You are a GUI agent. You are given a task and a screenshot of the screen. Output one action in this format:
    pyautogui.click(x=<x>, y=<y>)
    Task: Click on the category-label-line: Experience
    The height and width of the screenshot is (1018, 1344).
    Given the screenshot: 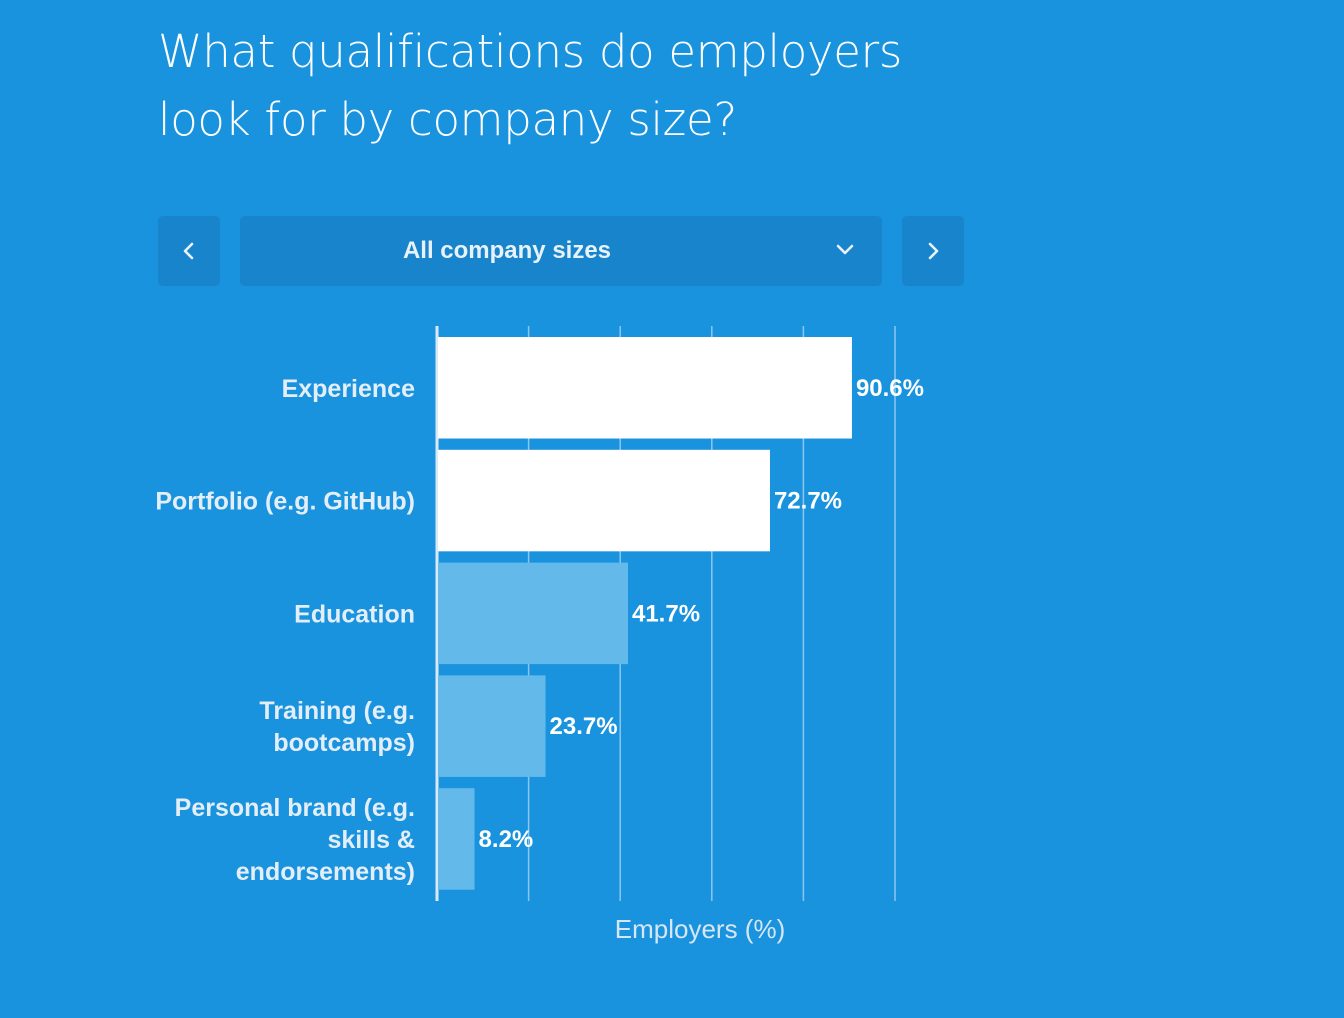 What is the action you would take?
    pyautogui.click(x=349, y=389)
    